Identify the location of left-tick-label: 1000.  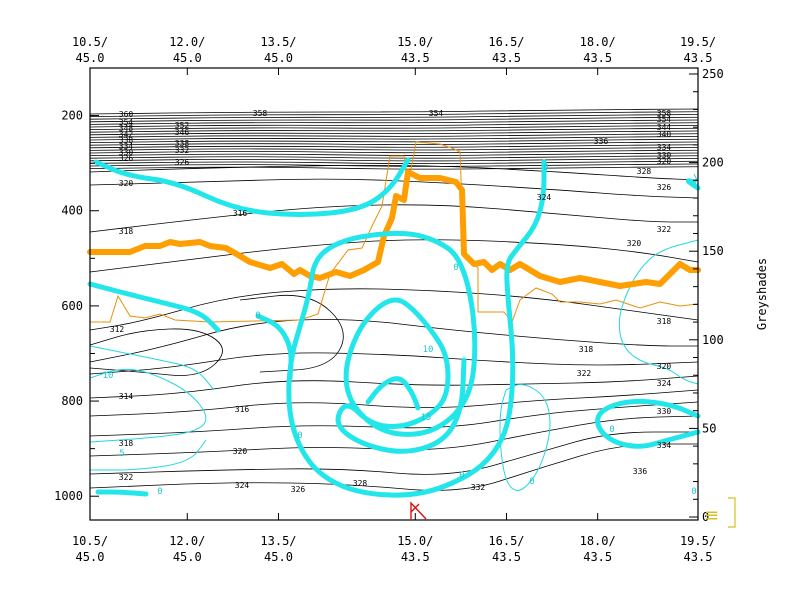
(68, 496).